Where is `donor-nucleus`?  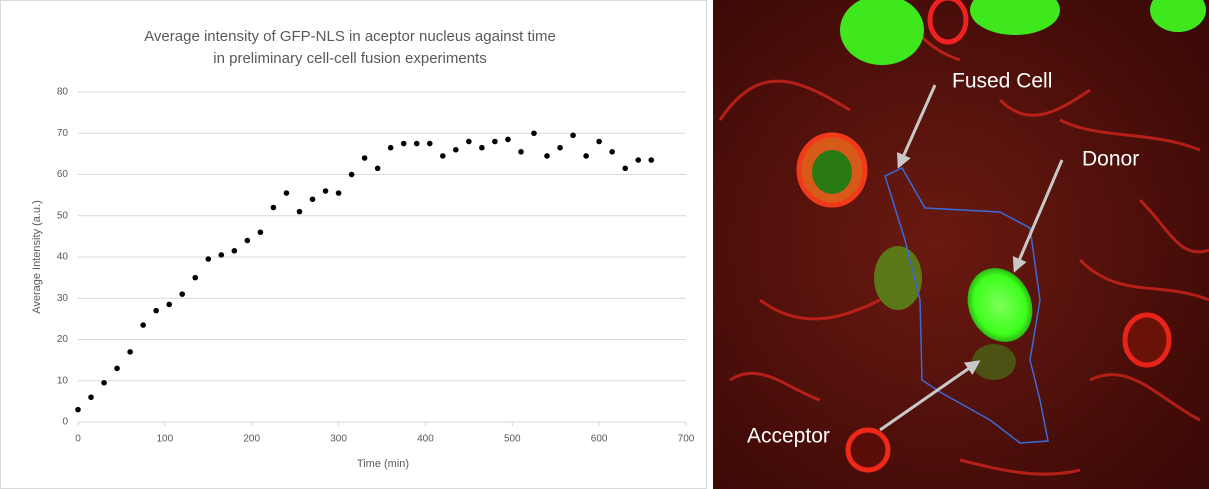 donor-nucleus is located at coordinates (1000, 305).